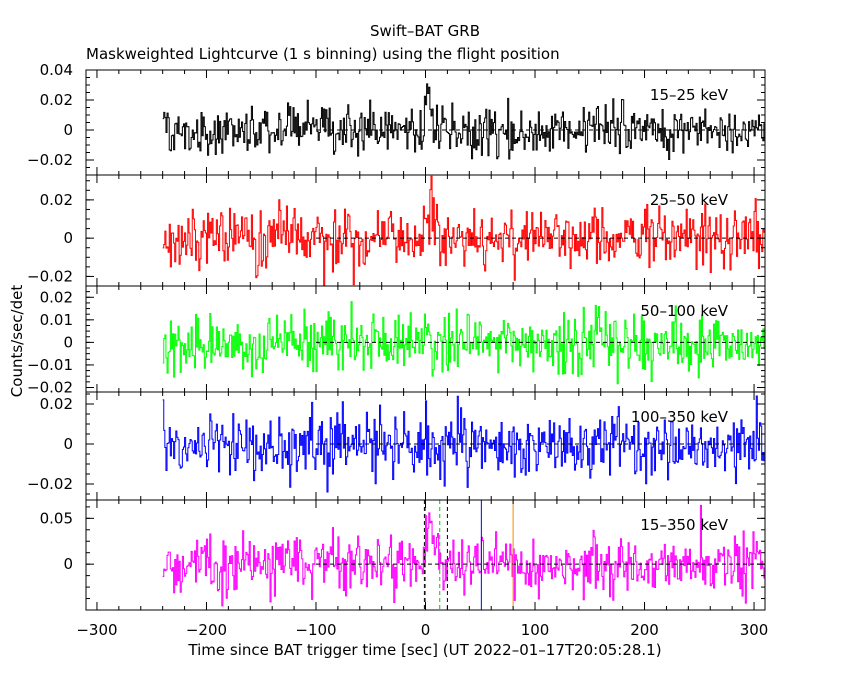 This screenshot has height=680, width=850. I want to click on x-tick-label: −200, so click(206, 630).